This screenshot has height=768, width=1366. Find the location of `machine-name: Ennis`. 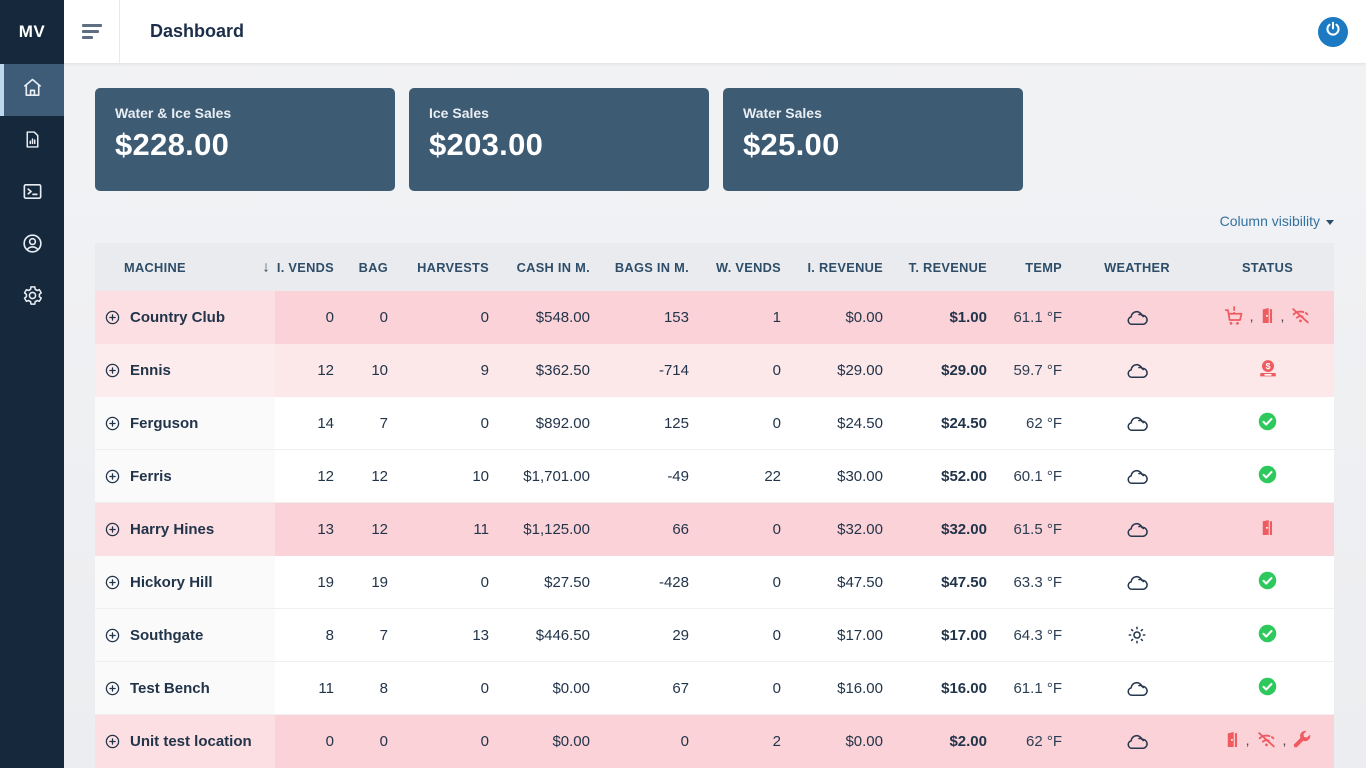

machine-name: Ennis is located at coordinates (150, 370).